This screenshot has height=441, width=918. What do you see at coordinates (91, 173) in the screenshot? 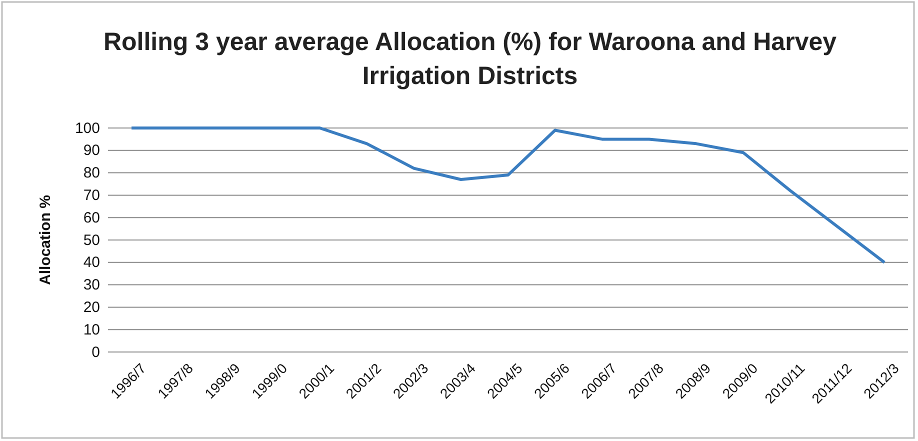
I see `y-tick-label: 80` at bounding box center [91, 173].